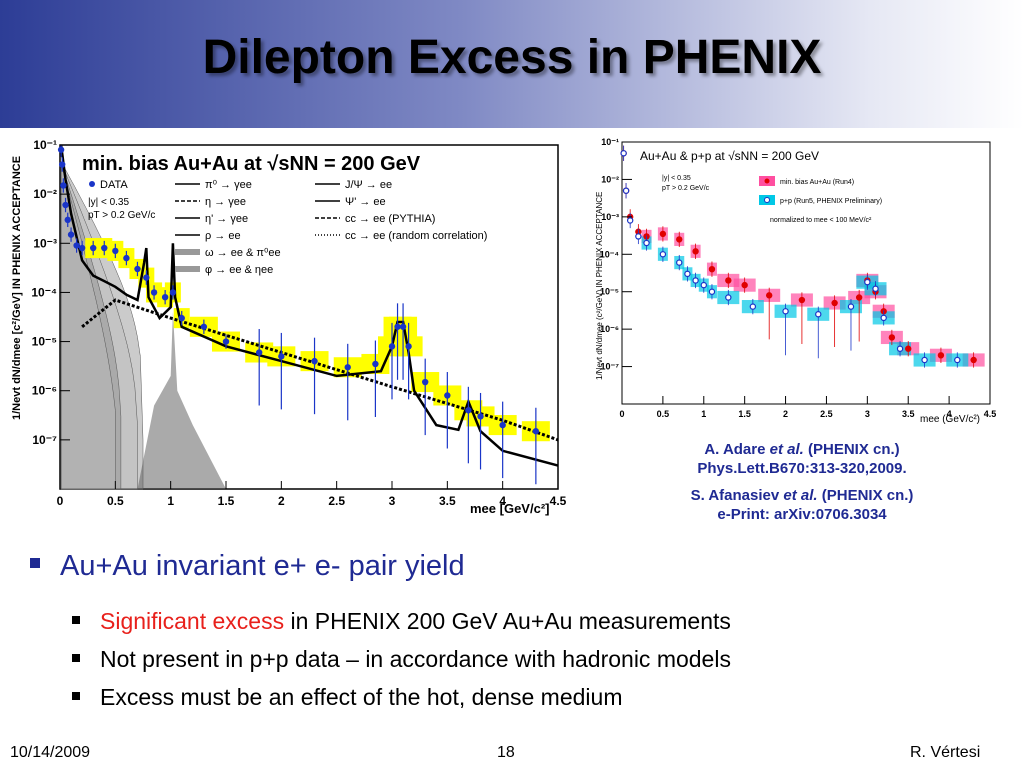 The height and width of the screenshot is (768, 1024). What do you see at coordinates (686, 188) in the screenshot?
I see `right-cut-pt: pT > 0.2 GeV/c` at bounding box center [686, 188].